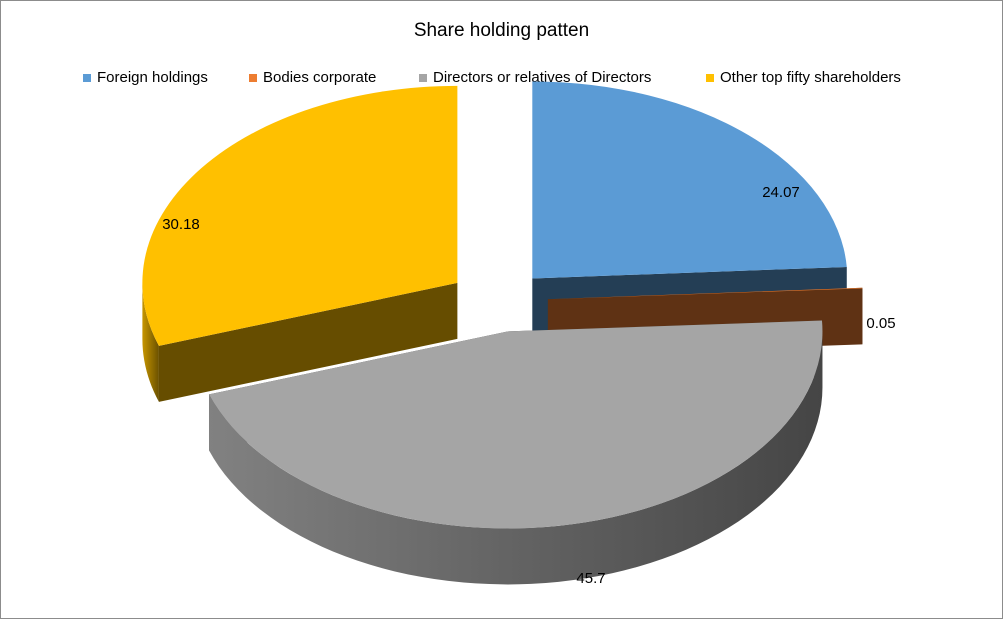  I want to click on data-label-foreign-holdings: 24.07, so click(781, 192).